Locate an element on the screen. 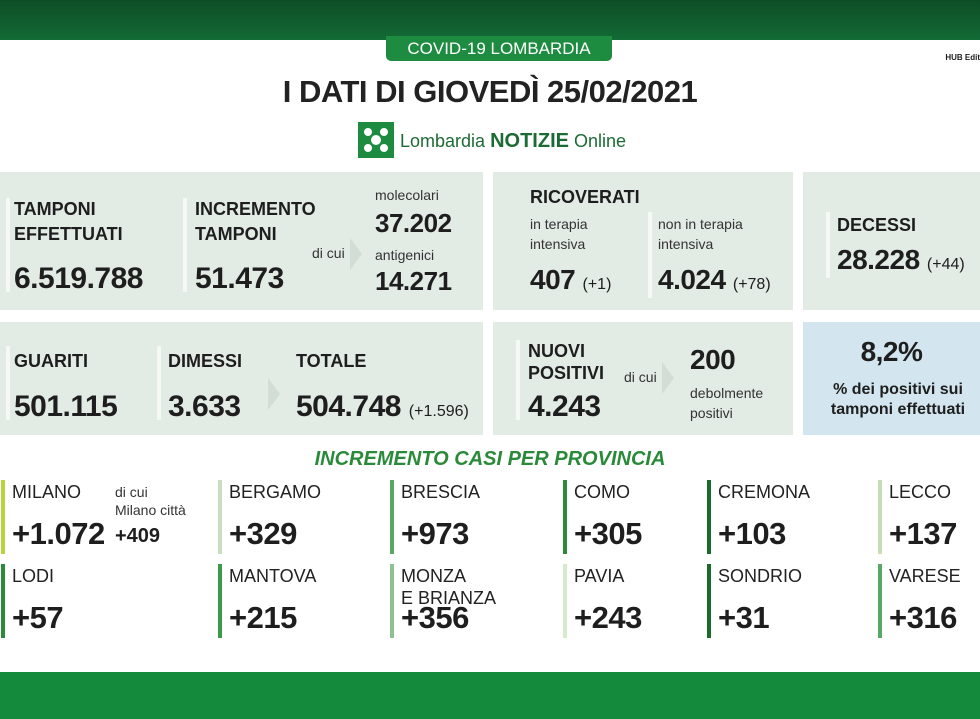 Image resolution: width=980 pixels, height=719 pixels. value: 407 is located at coordinates (553, 279).